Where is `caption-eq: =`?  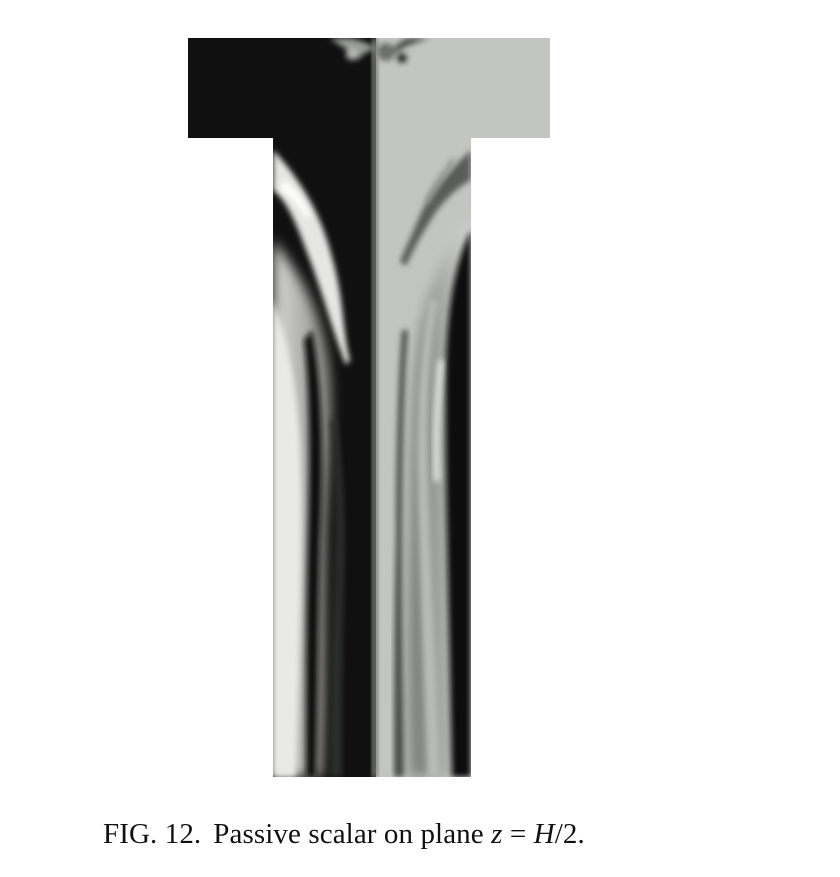
caption-eq: = is located at coordinates (518, 834).